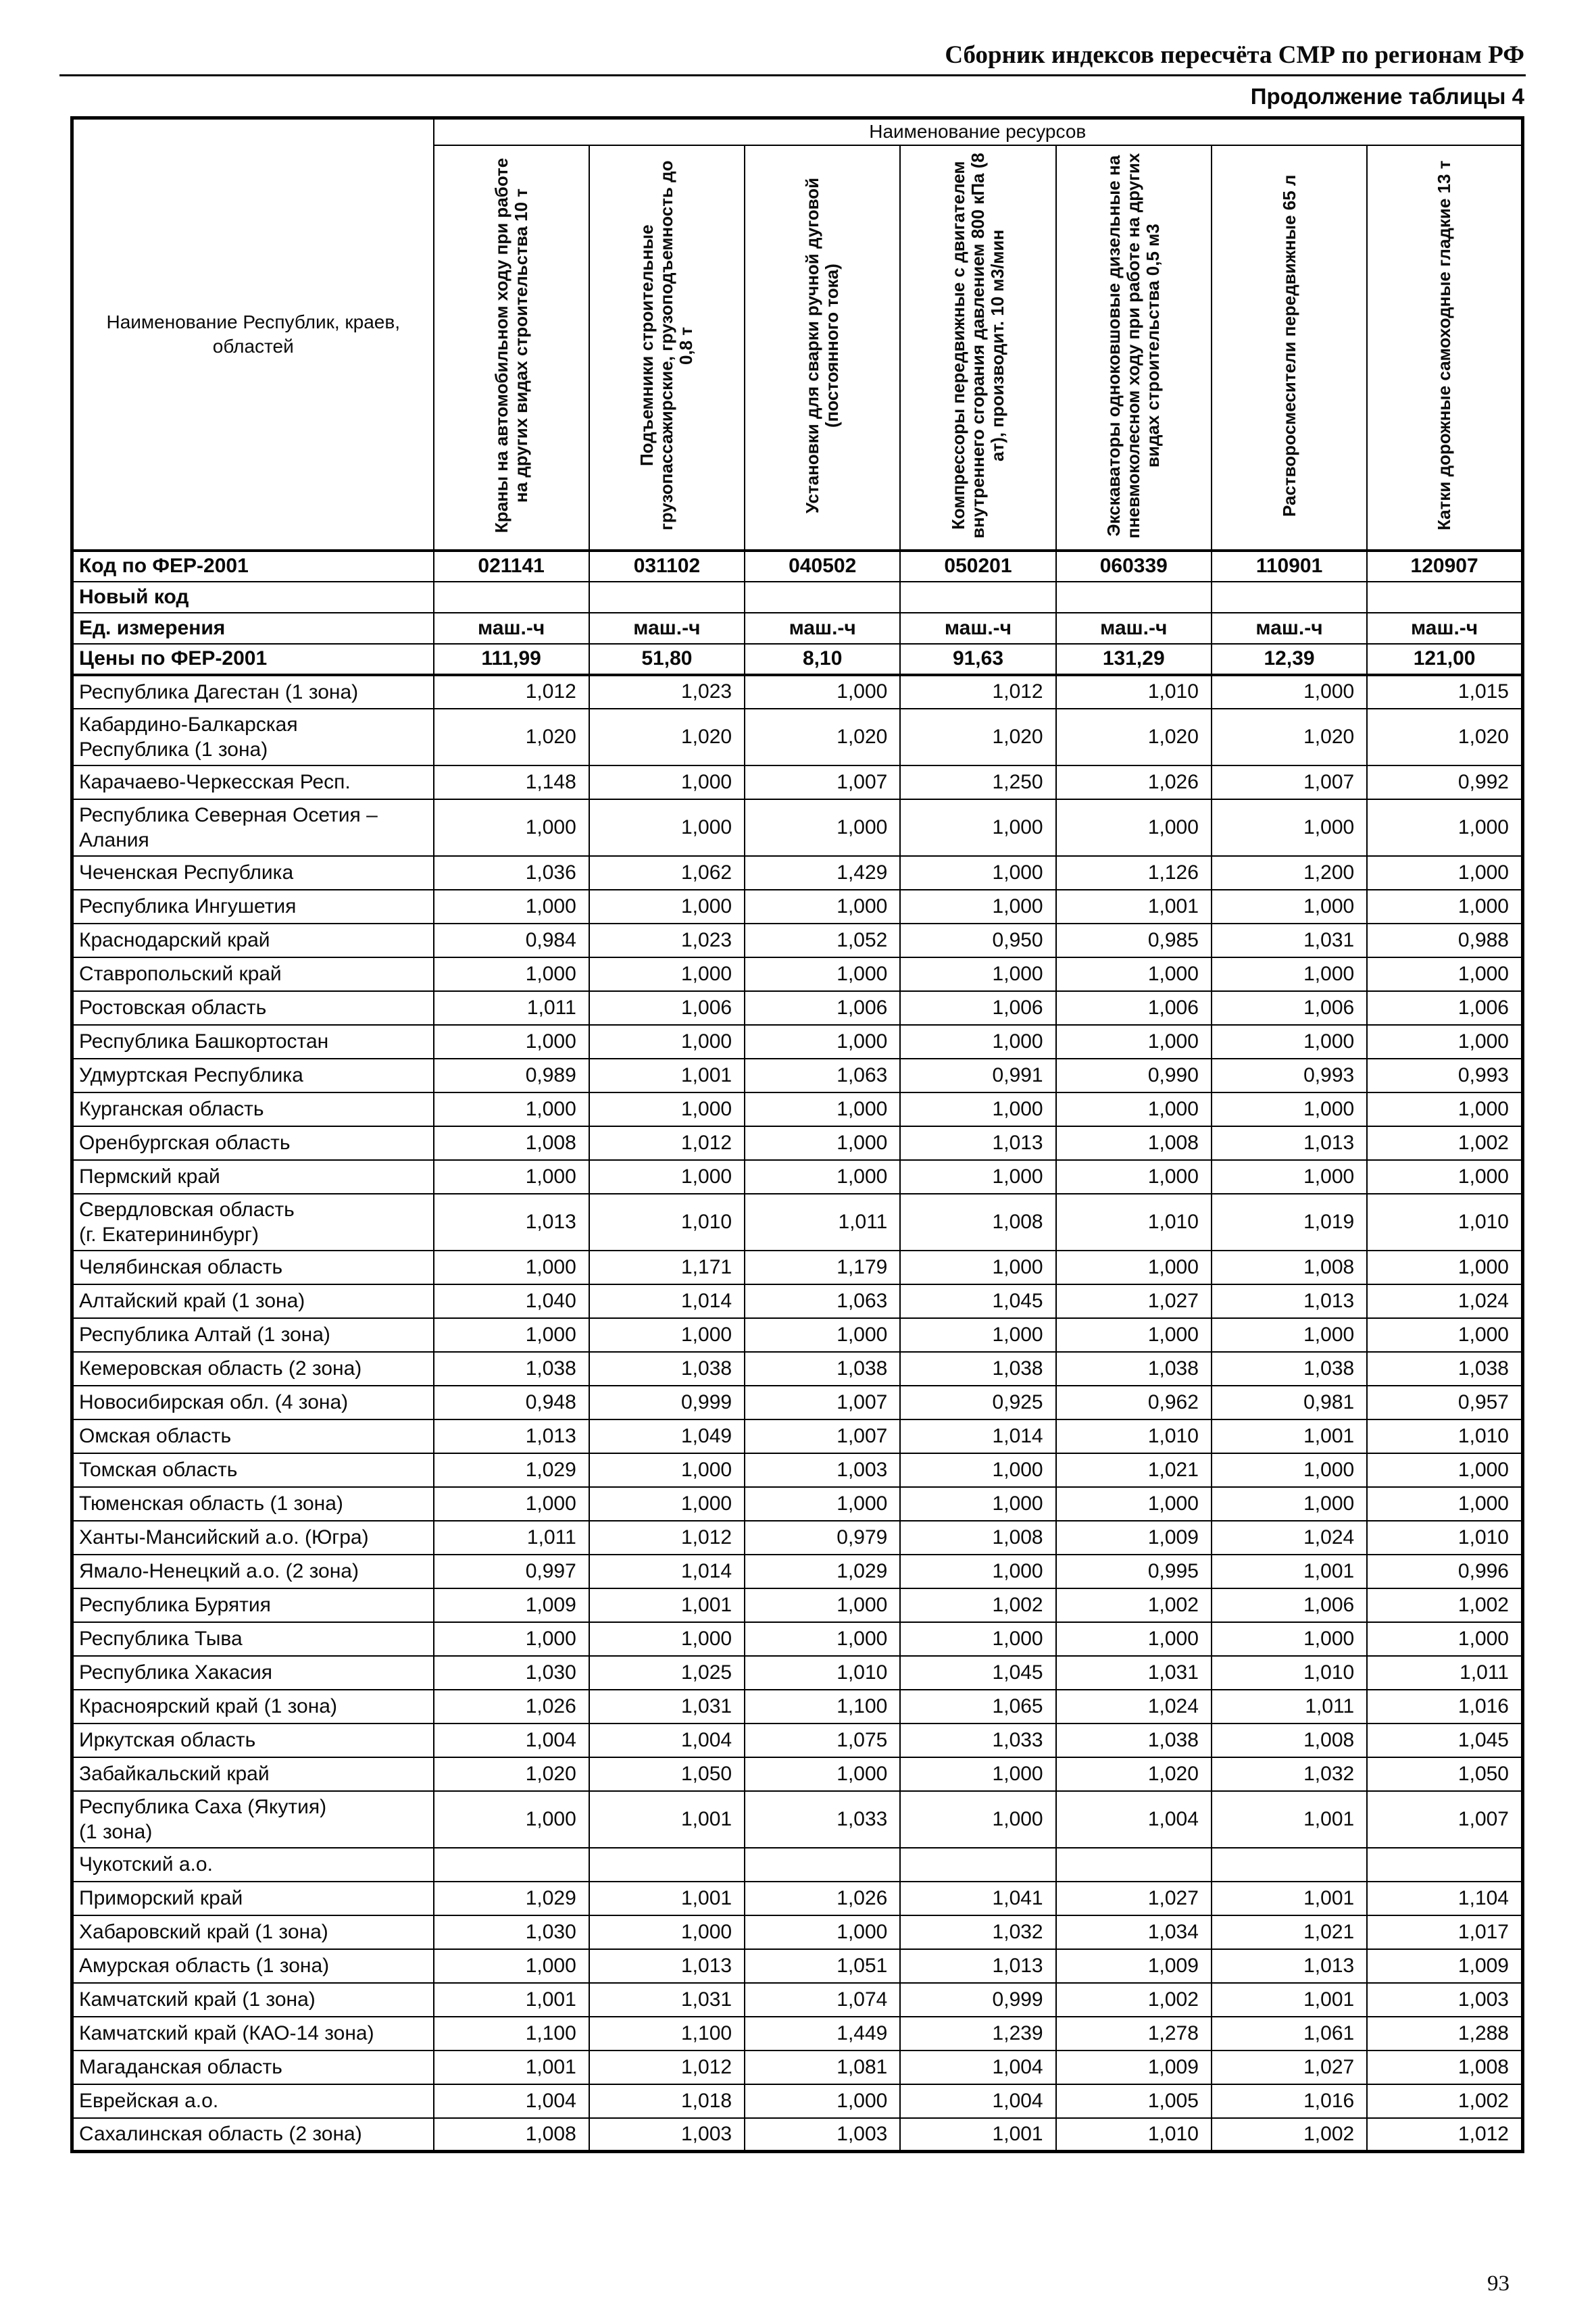  I want to click on index-value-cell: 1,148, so click(511, 782).